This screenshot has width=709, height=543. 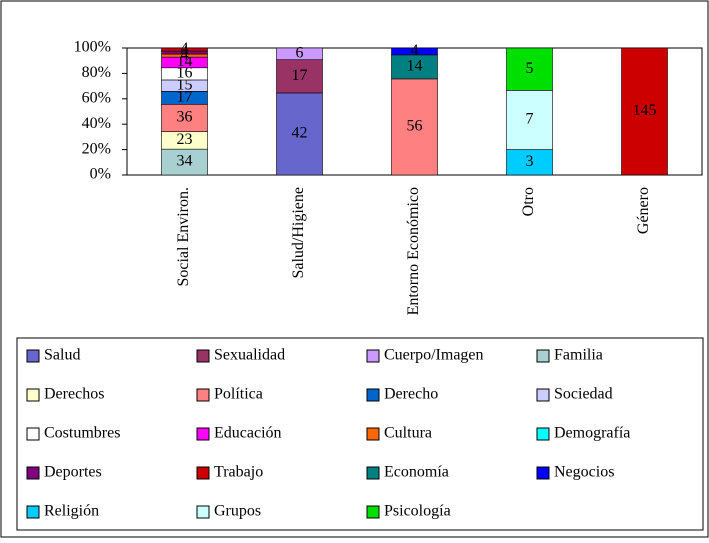 I want to click on legend-label: Salud, so click(x=62, y=355).